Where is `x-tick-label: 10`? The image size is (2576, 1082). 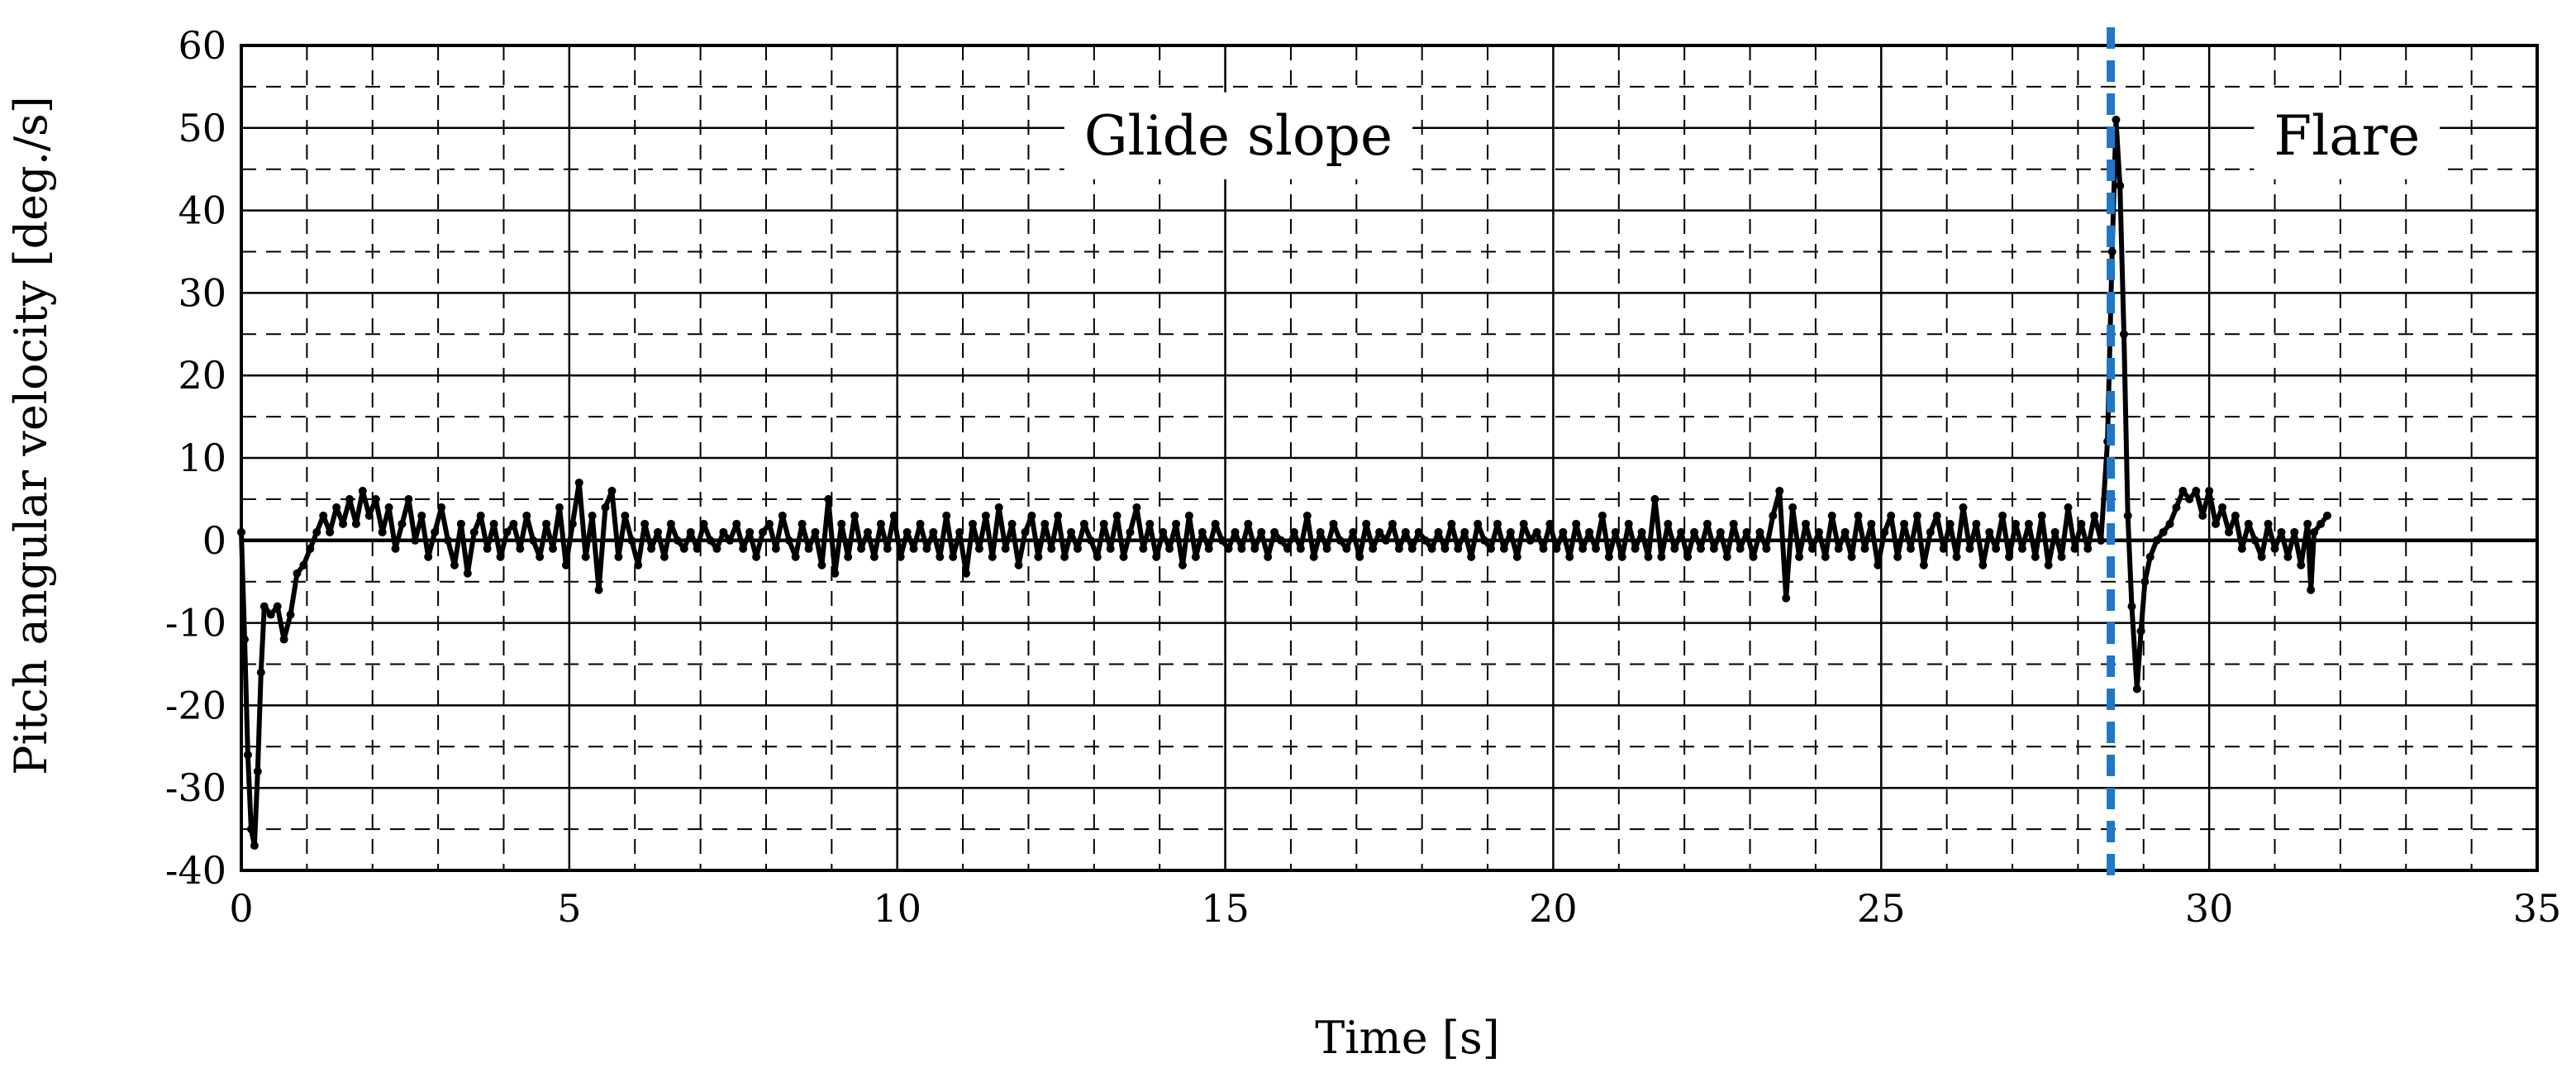 x-tick-label: 10 is located at coordinates (897, 908).